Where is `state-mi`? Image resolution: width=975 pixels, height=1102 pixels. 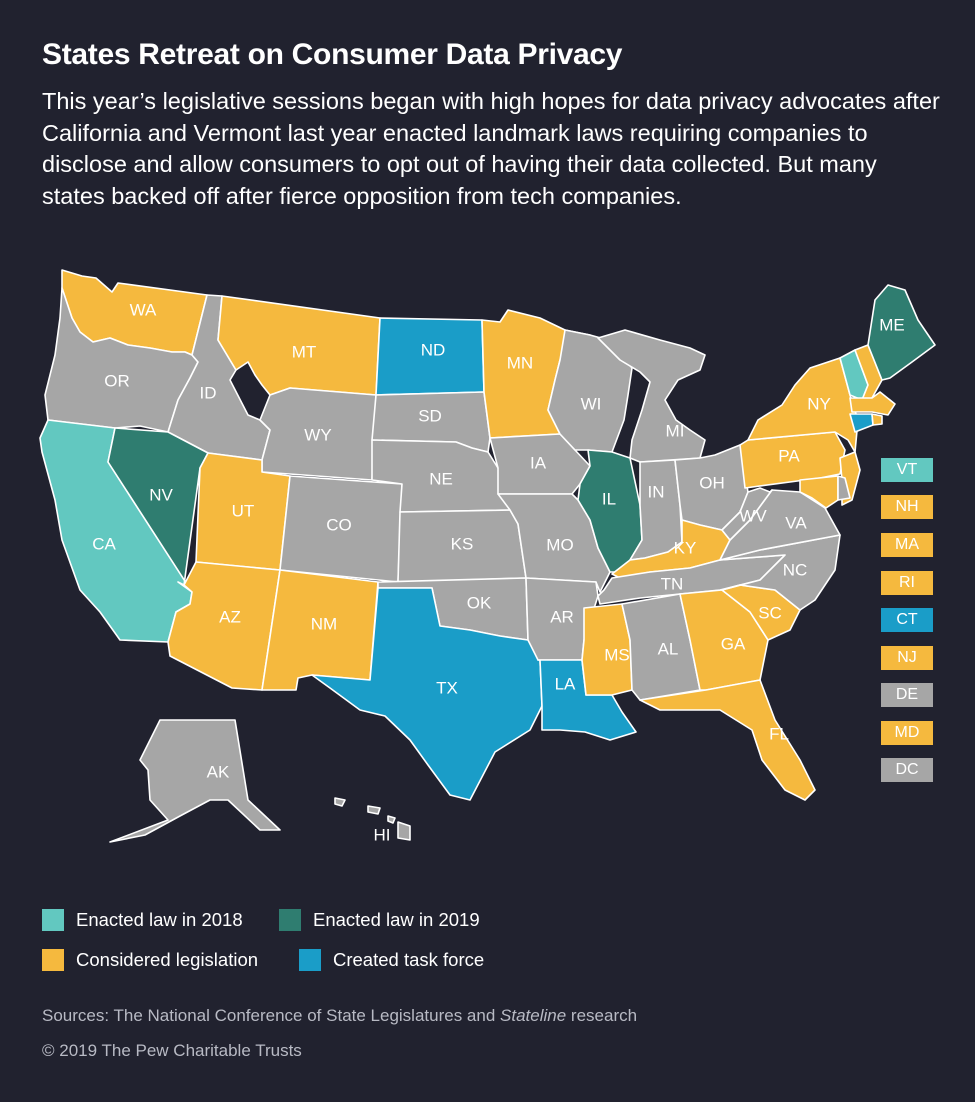 state-mi is located at coordinates (651, 396).